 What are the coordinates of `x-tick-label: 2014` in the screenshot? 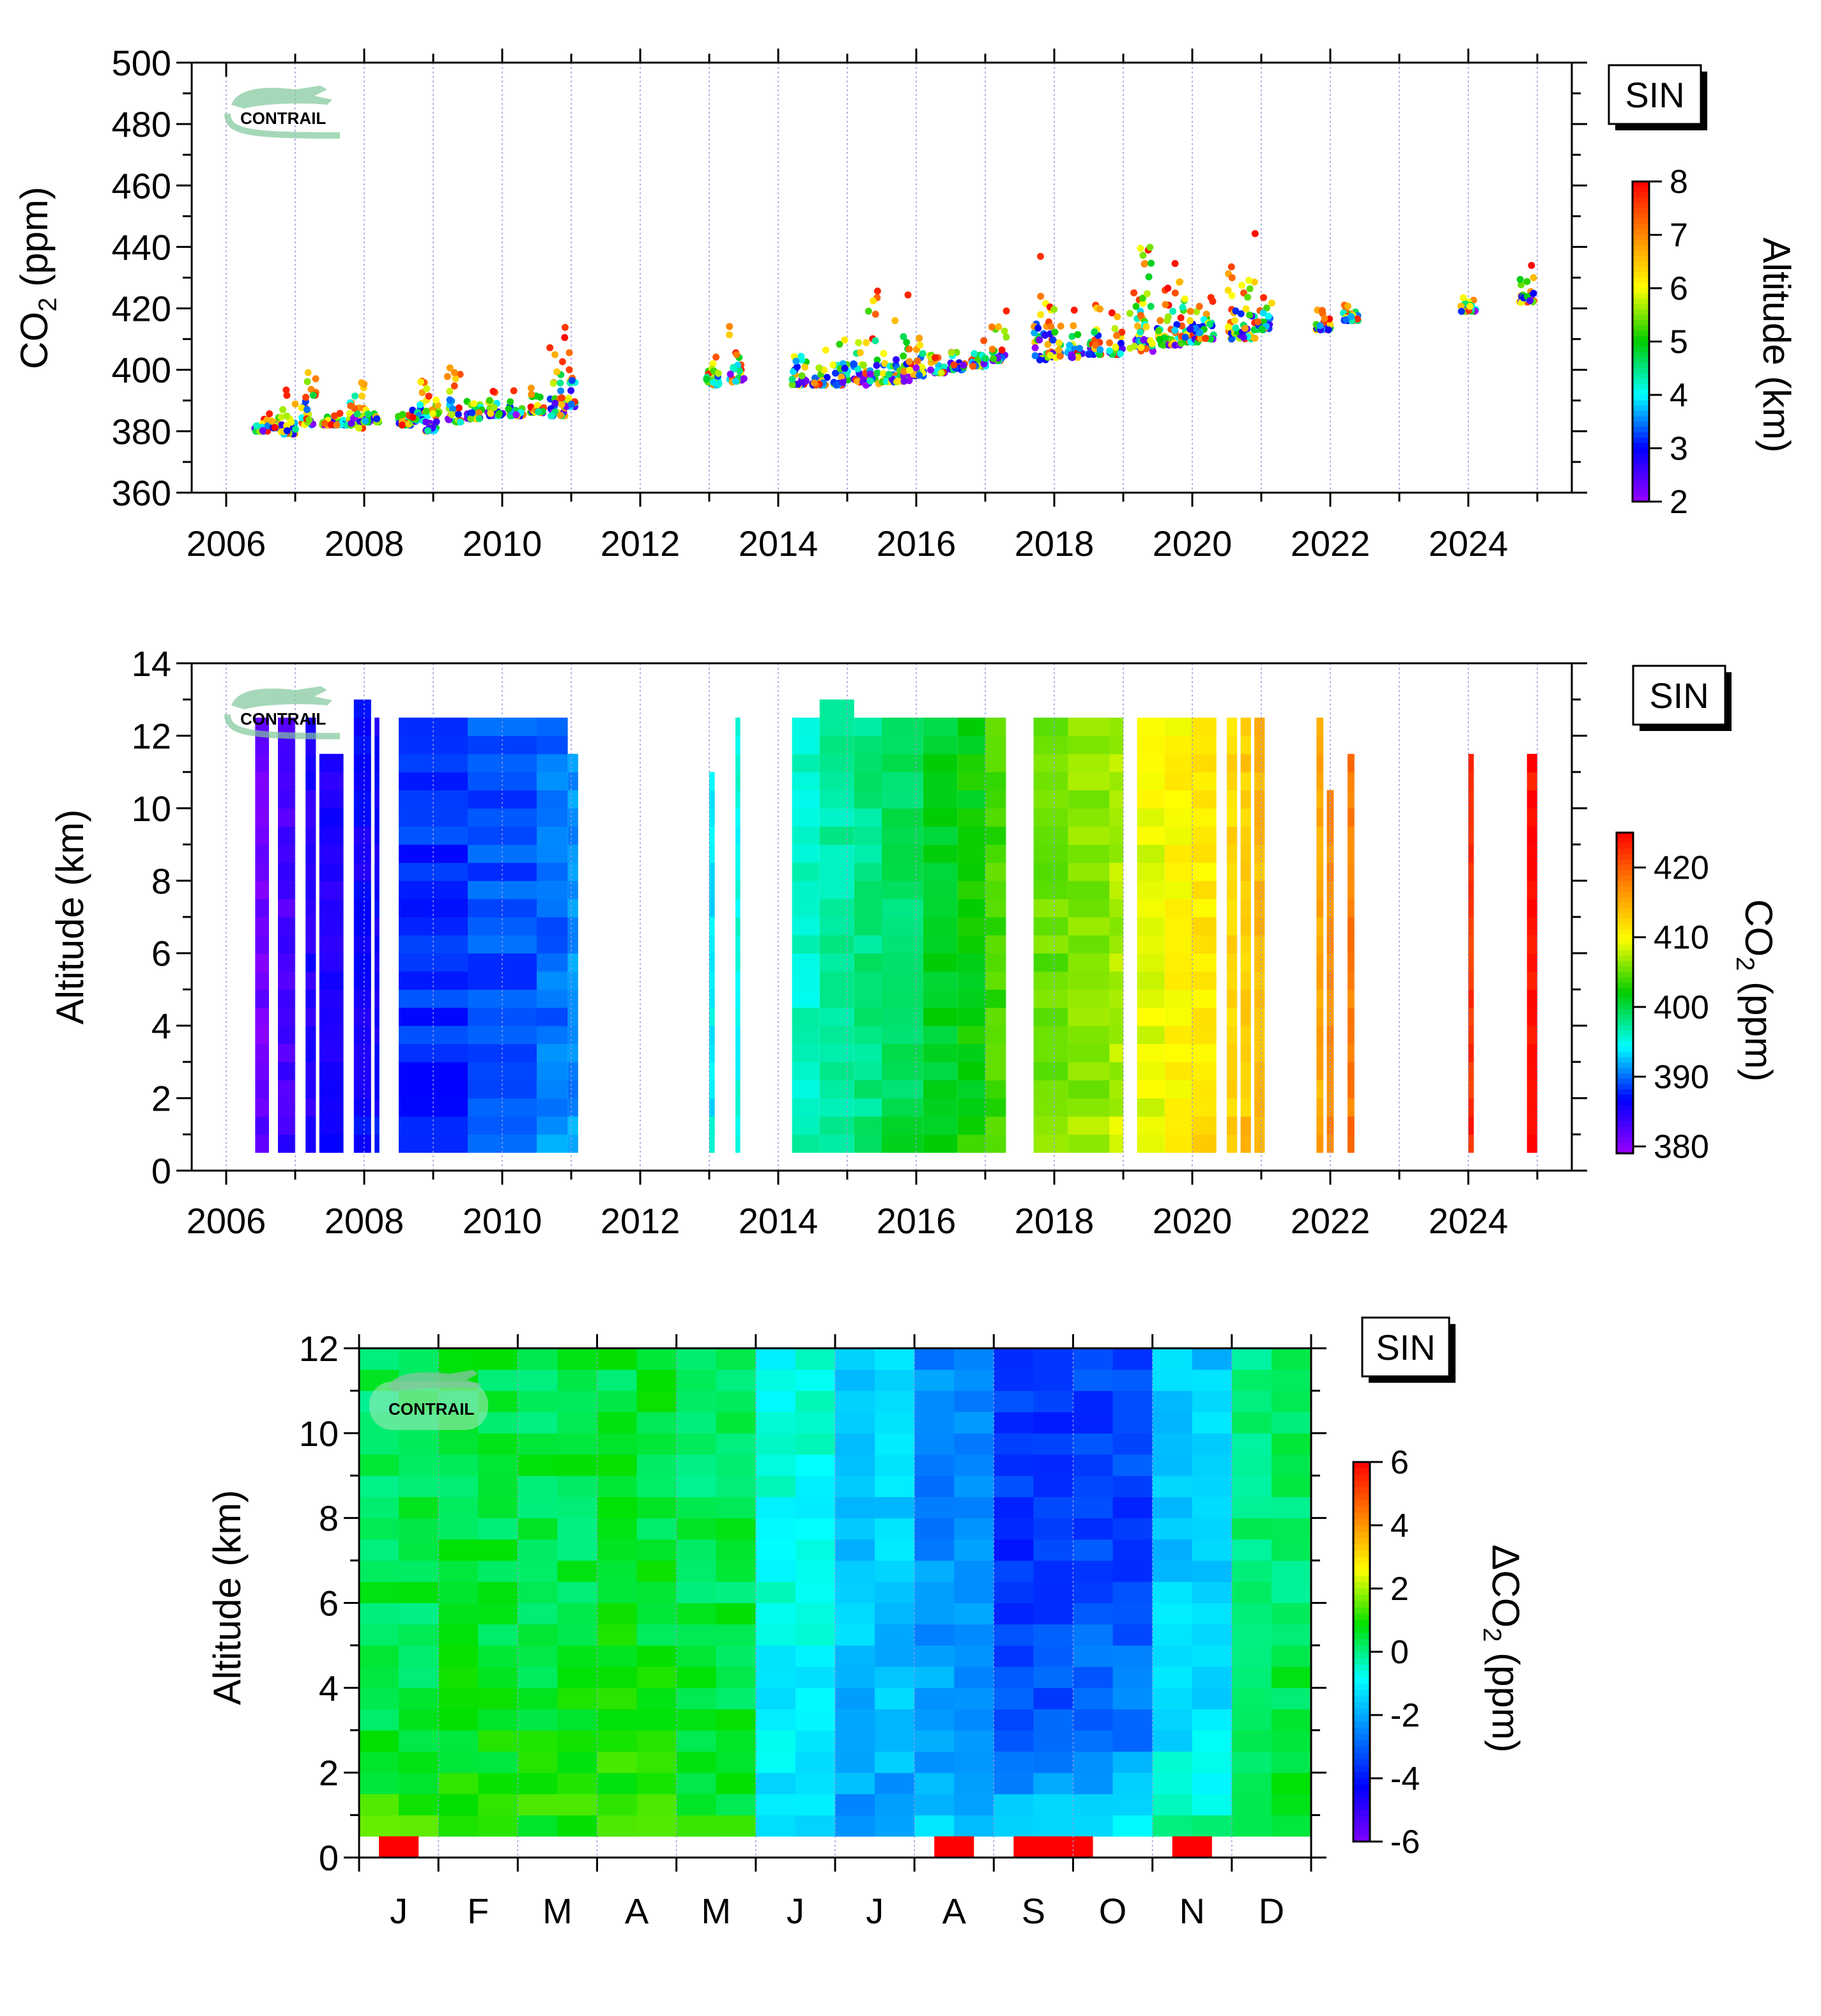 It's located at (778, 543).